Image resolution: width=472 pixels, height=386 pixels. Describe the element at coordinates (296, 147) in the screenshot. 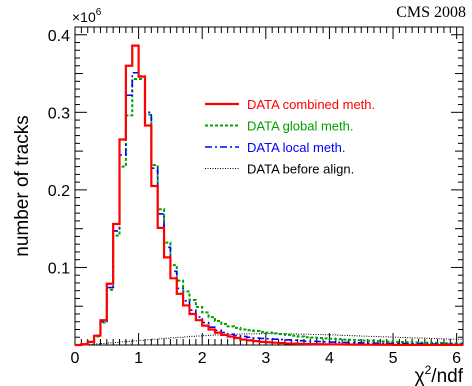

I see `legend-label: DATA local meth.` at that location.